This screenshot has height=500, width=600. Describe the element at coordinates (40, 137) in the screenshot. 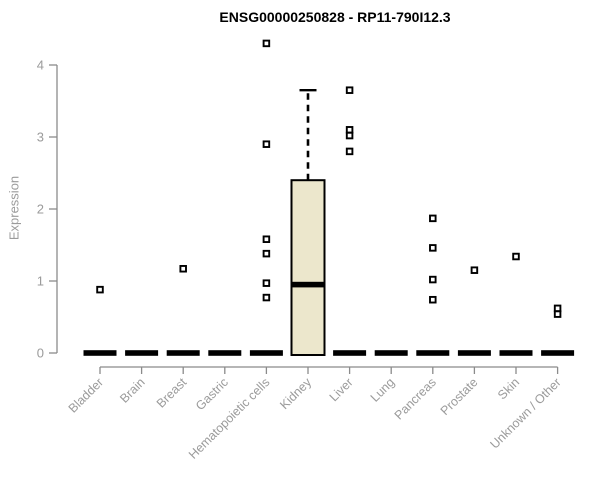

I see `y-tick-label: 3` at that location.